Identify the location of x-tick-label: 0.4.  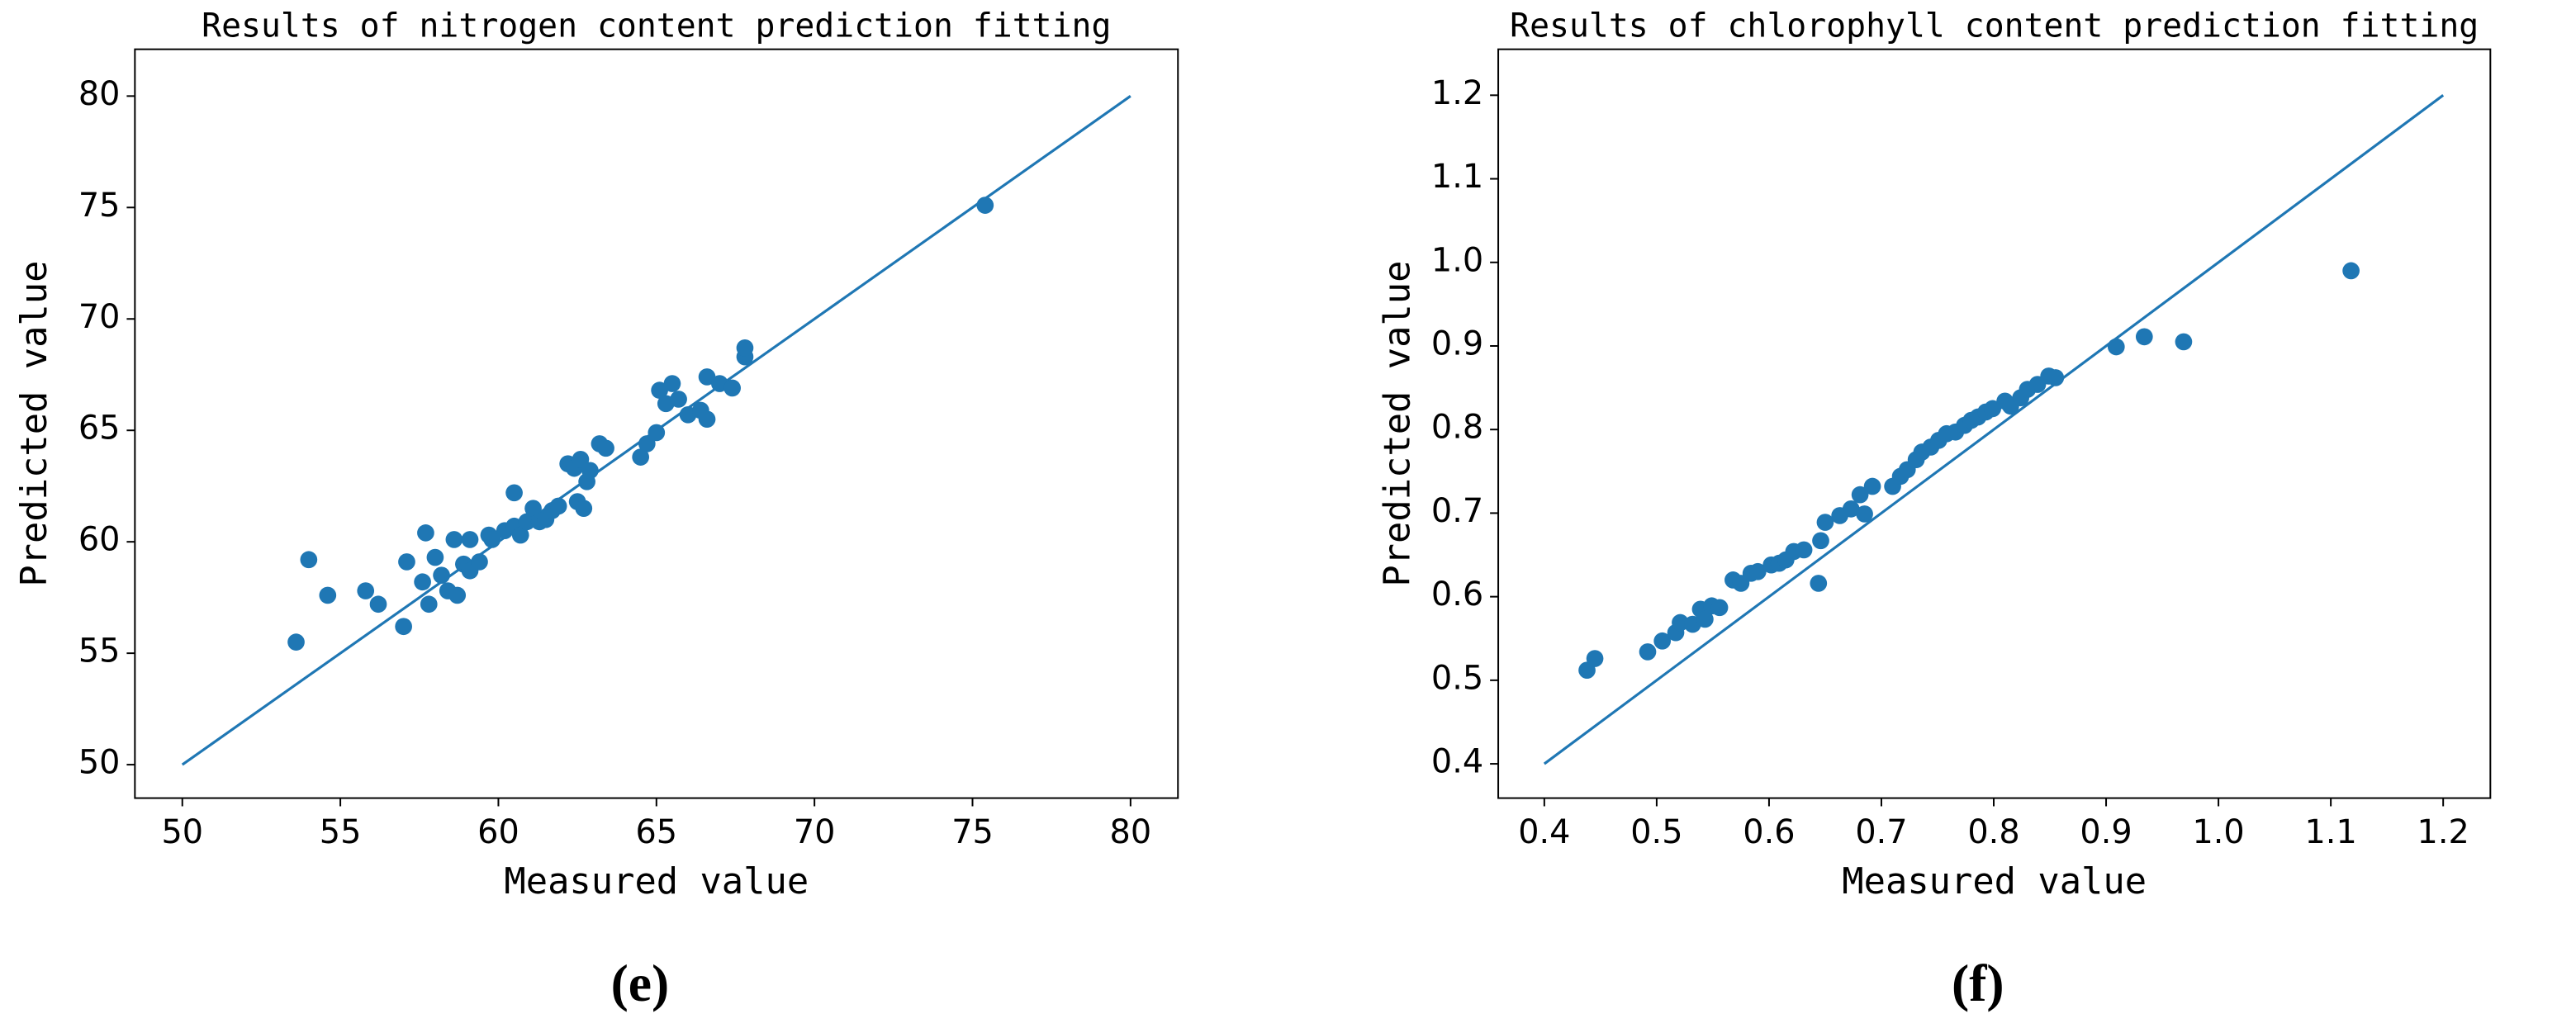
(1544, 832).